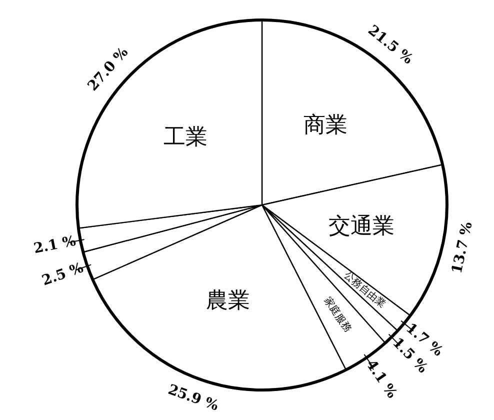 This screenshot has width=494, height=420. Describe the element at coordinates (462, 248) in the screenshot. I see `data-label: 13.7 %` at that location.